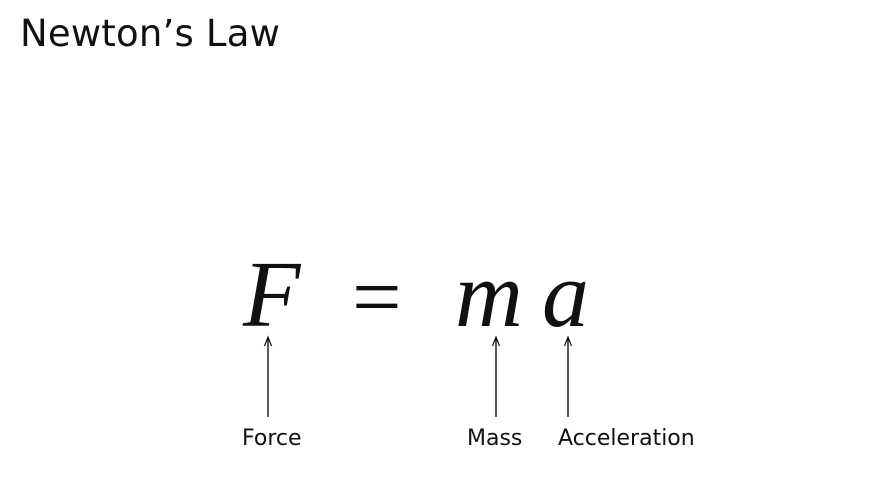 This screenshot has width=895, height=479. I want to click on mass-label: Mass, so click(495, 438).